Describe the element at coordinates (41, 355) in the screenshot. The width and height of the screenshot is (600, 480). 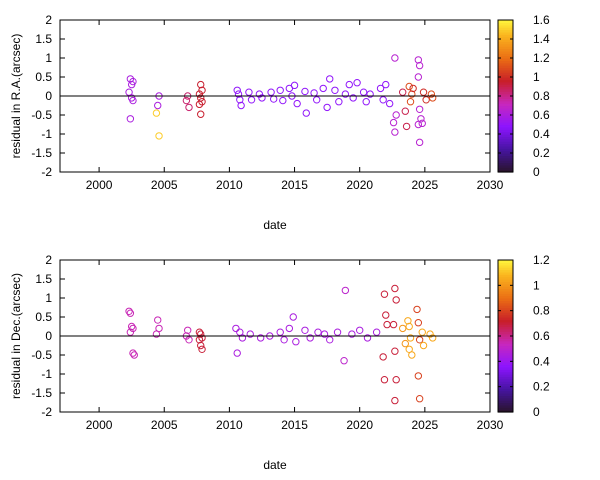
I see `dec-y-tick-label: -0.5` at that location.